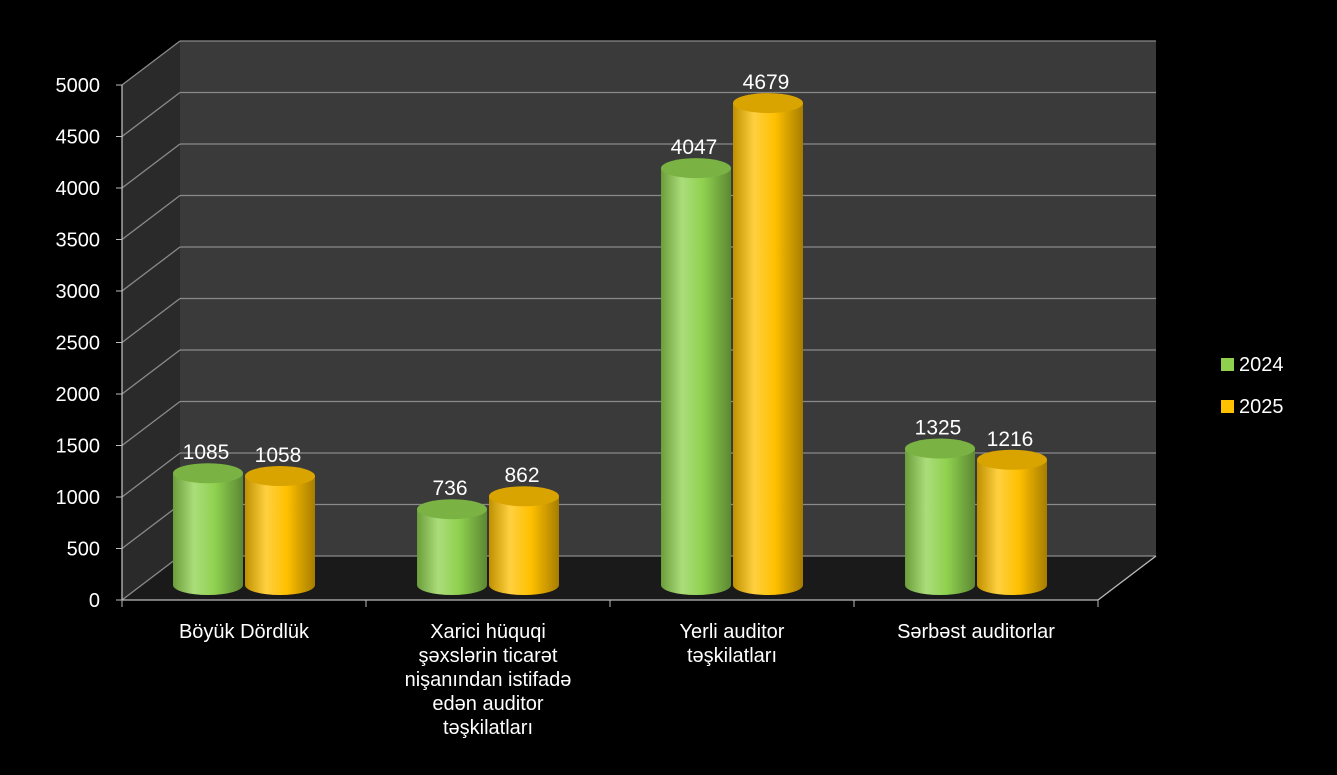  I want to click on data-label: 862, so click(521, 475).